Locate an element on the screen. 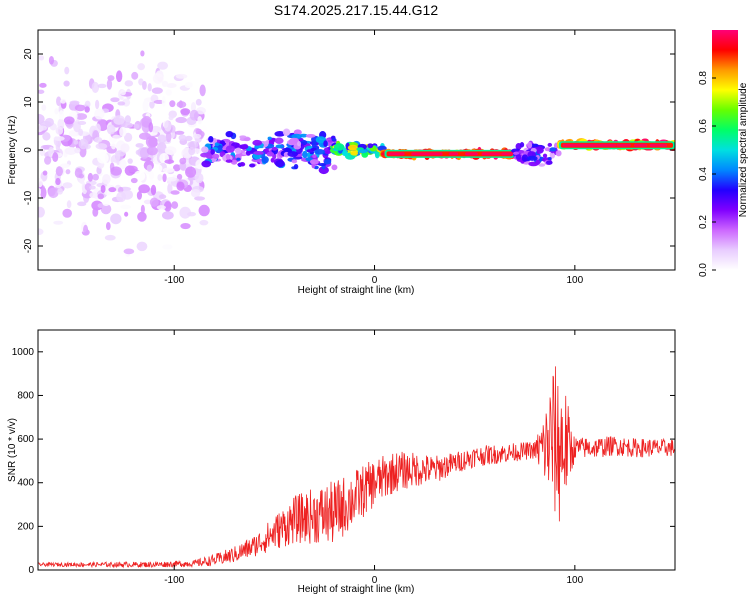 Image resolution: width=750 pixels, height=600 pixels. y-tick-label: 1000 is located at coordinates (23, 352).